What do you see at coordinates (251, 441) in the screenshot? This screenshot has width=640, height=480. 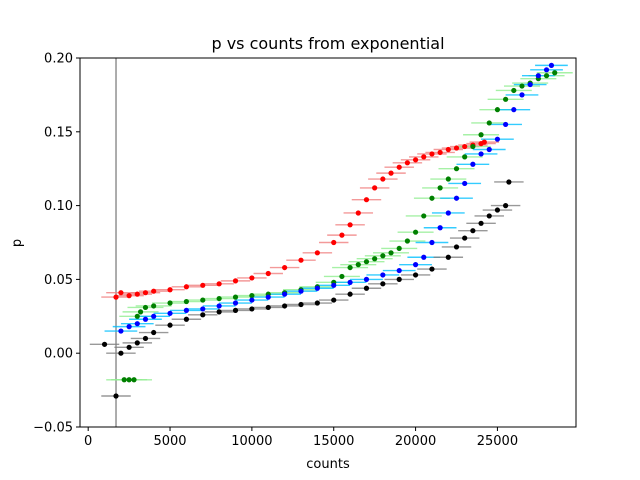 I see `x-tick-label: 10000` at bounding box center [251, 441].